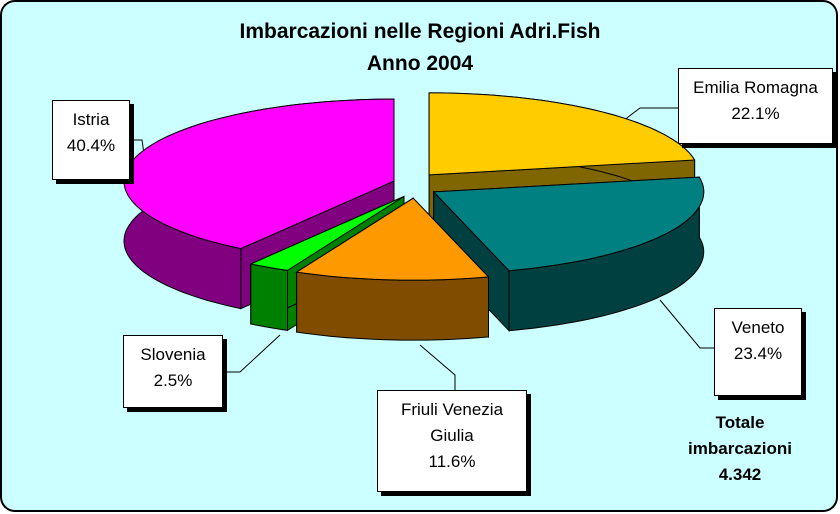 This screenshot has width=840, height=514. I want to click on annotation: Totale imbarcazioni 4.342, so click(740, 449).